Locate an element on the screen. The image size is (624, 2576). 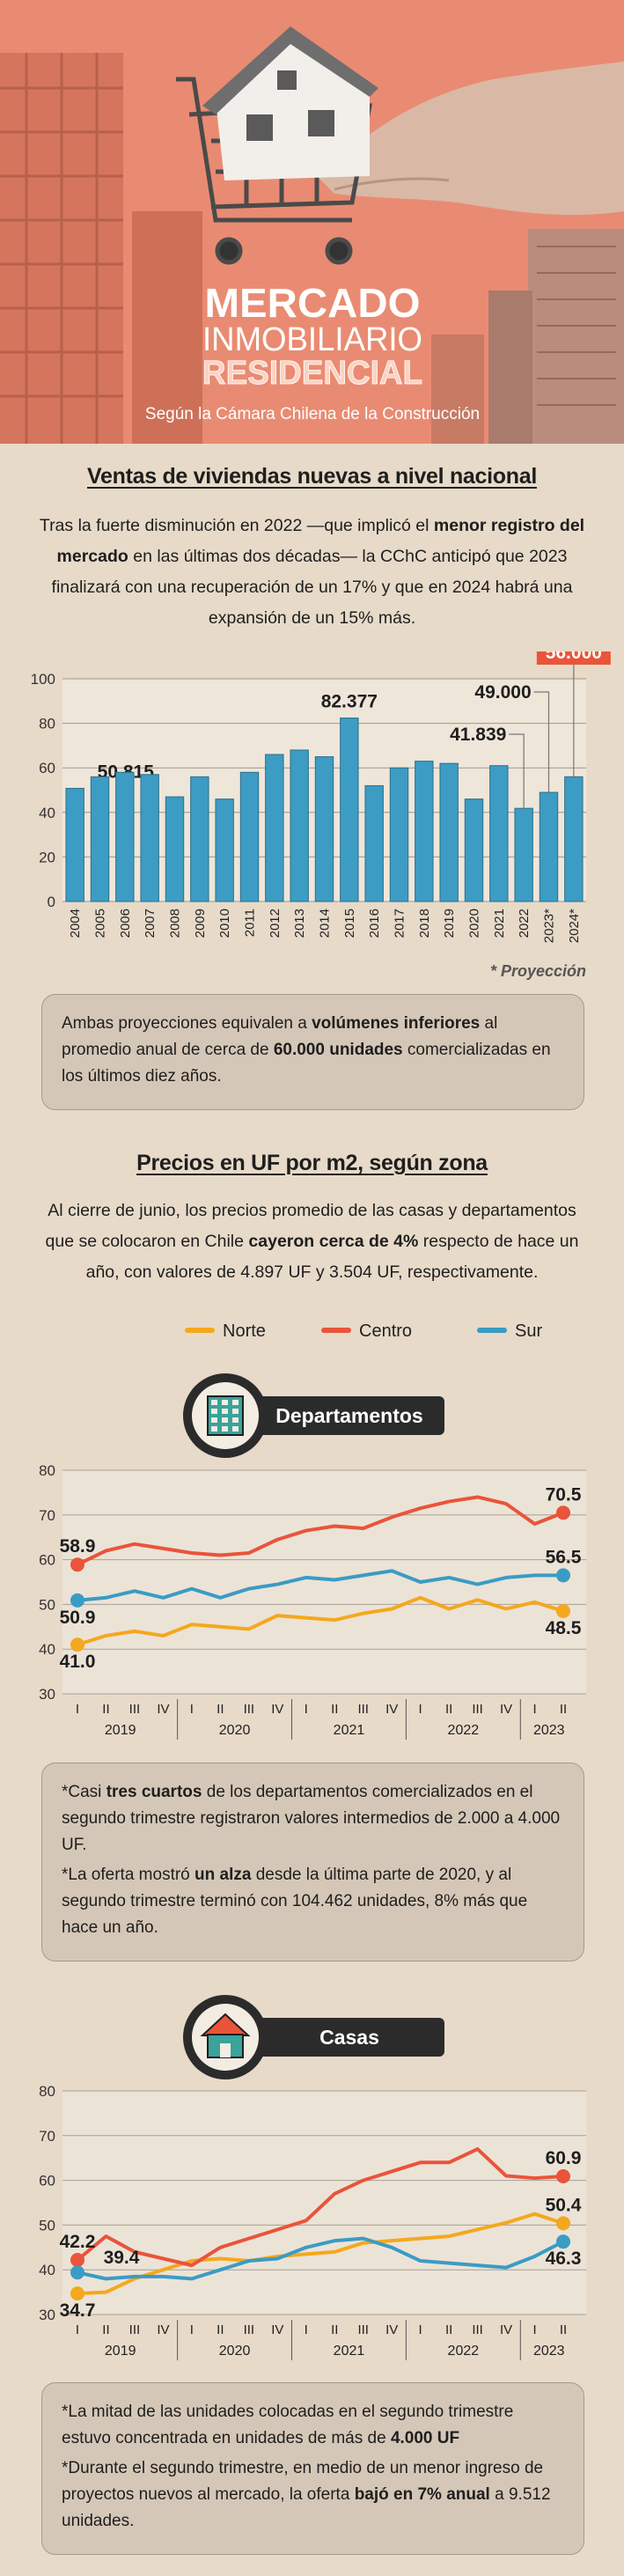
x-group-label: 2021 is located at coordinates (349, 1731).